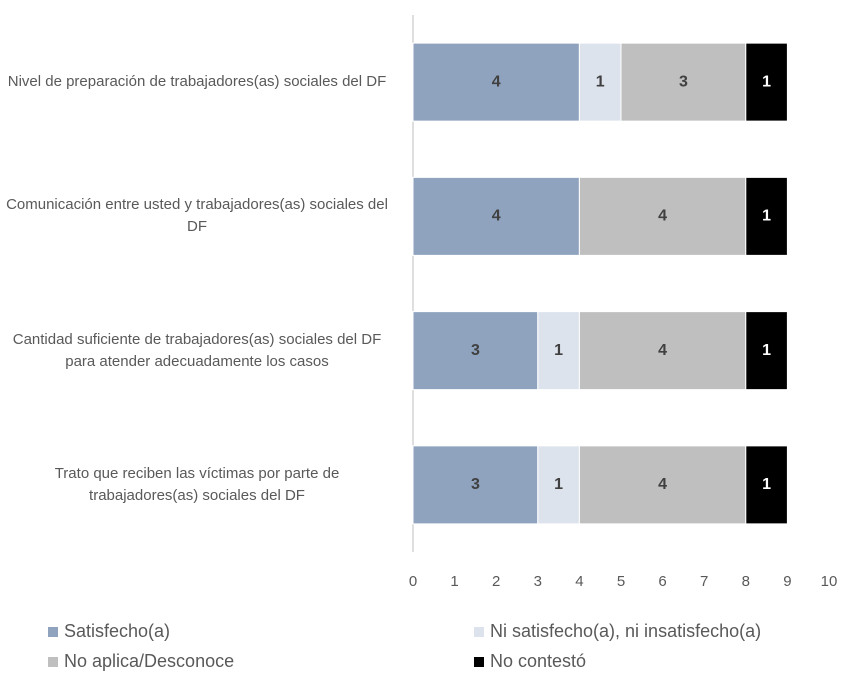  What do you see at coordinates (625, 631) in the screenshot?
I see `legend-label: Ni satisfecho(a), ni insatisfecho(a)` at bounding box center [625, 631].